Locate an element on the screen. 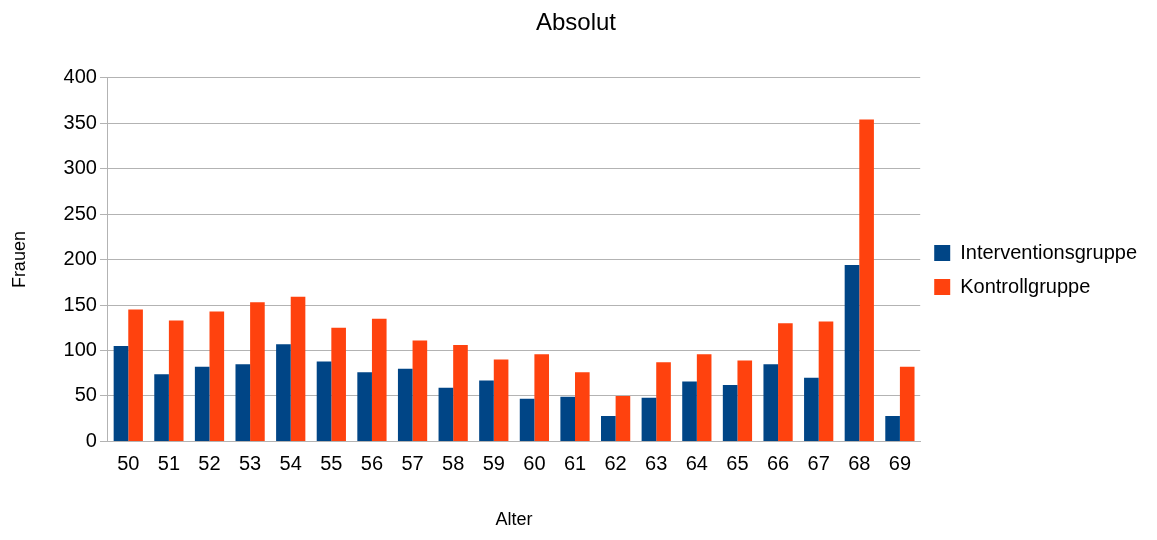 This screenshot has height=540, width=1157. x-tick-label: 53 is located at coordinates (250, 462).